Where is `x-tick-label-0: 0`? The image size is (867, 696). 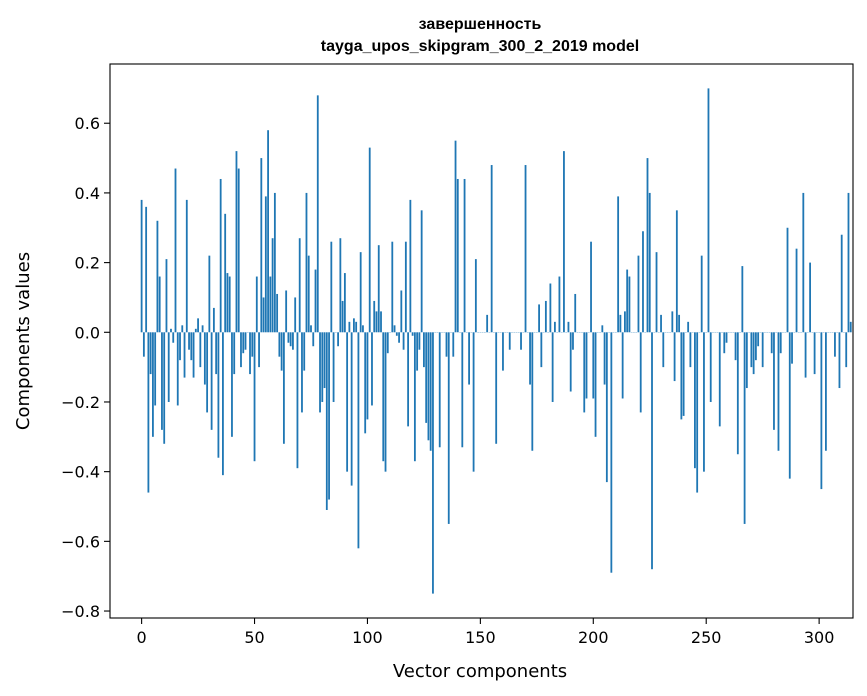 x-tick-label-0: 0 is located at coordinates (142, 637).